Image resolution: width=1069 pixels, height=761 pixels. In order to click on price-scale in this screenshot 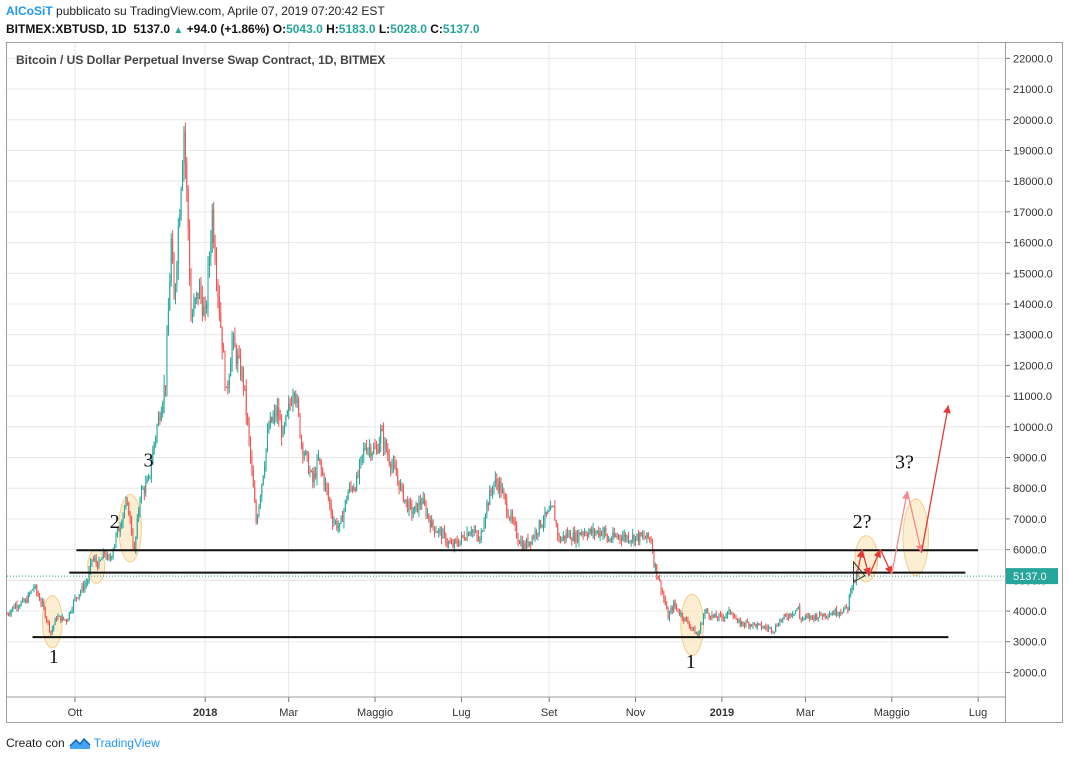, I will do `click(1034, 382)`.